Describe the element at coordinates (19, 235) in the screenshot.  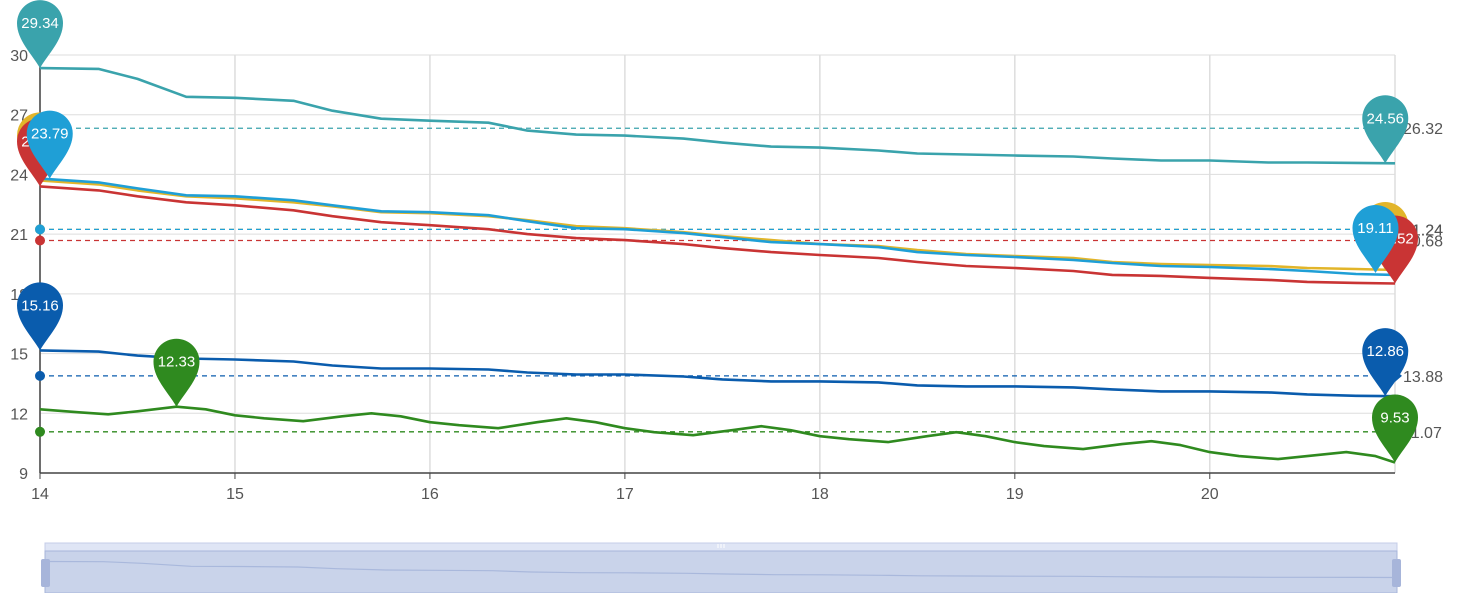
I see `y-tick-label: 21` at that location.